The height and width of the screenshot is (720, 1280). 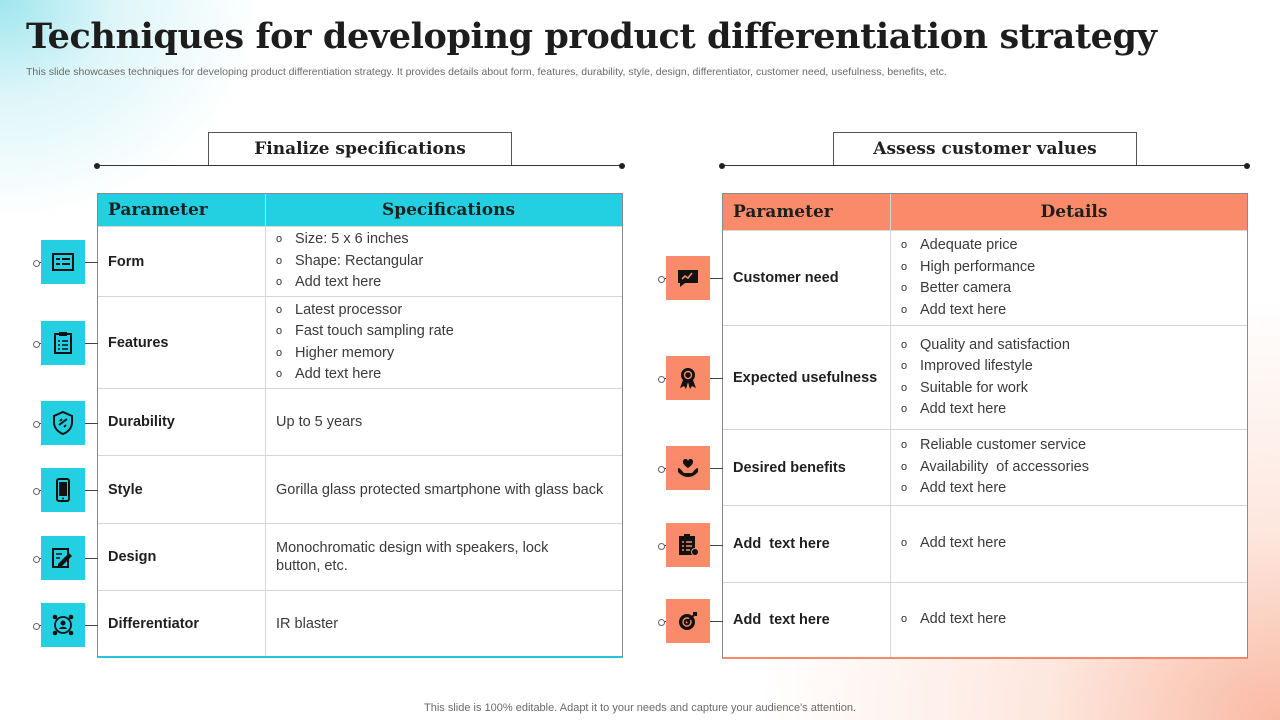 What do you see at coordinates (360, 623) in the screenshot?
I see `table-row: Differentiator IR blaster` at bounding box center [360, 623].